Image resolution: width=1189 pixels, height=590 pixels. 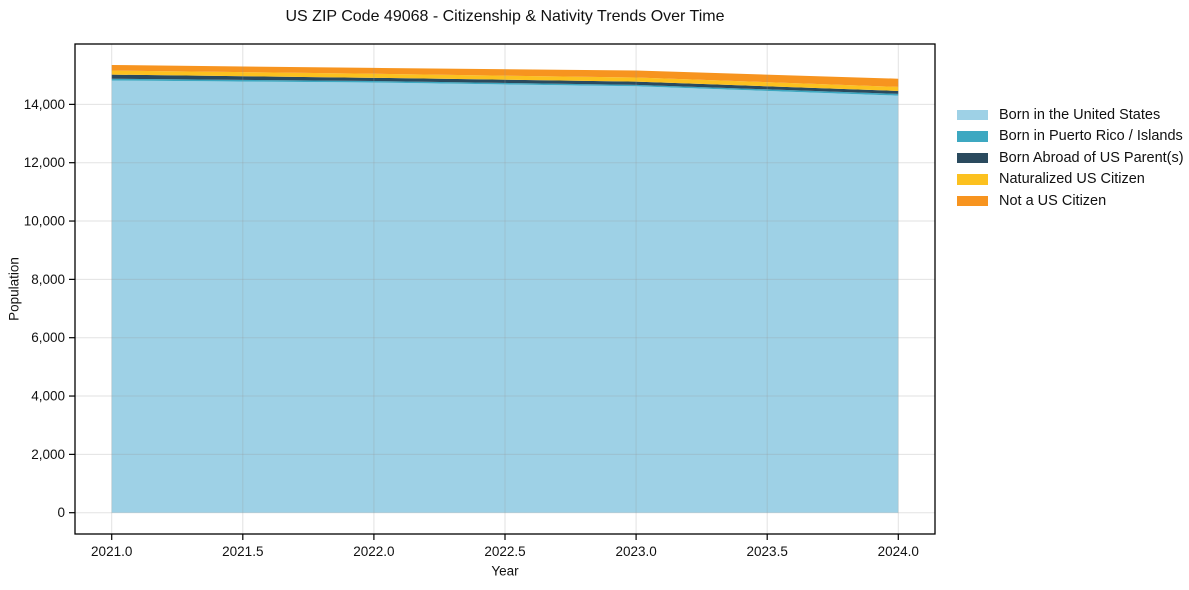 I want to click on legend-item: Born Abroad of US Parent(s), so click(x=1070, y=158).